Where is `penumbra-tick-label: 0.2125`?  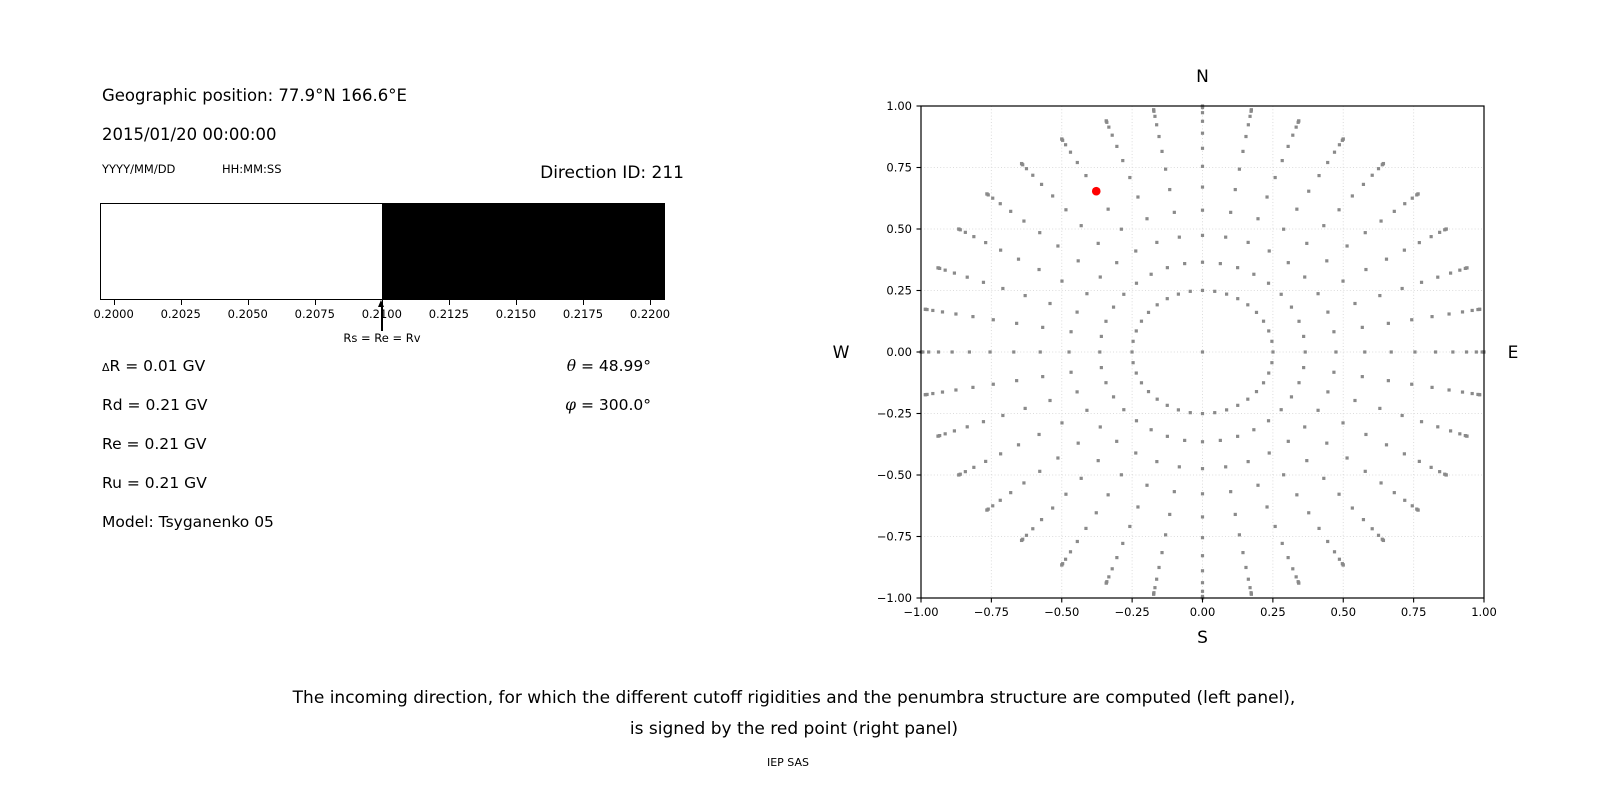
penumbra-tick-label: 0.2125 is located at coordinates (448, 314).